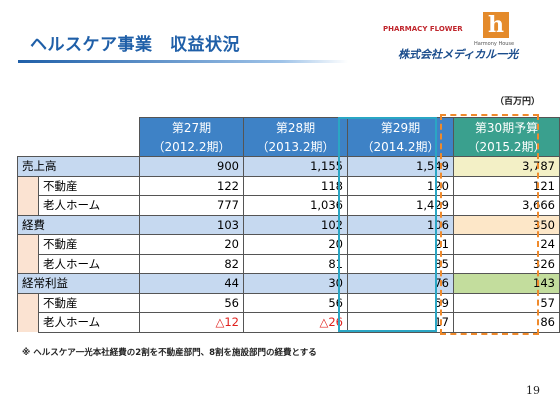  I want to click on page-number: 19, so click(533, 390).